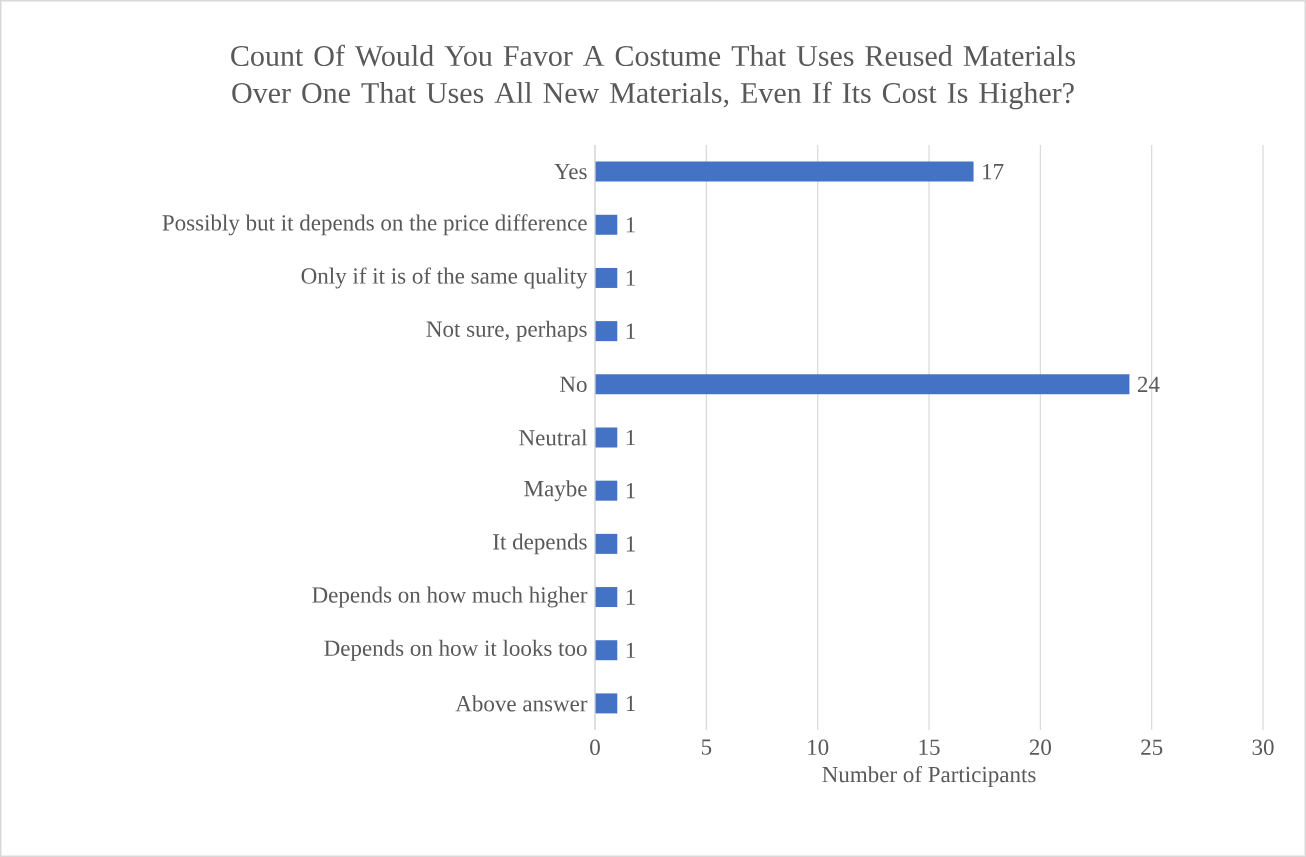 The height and width of the screenshot is (857, 1306). Describe the element at coordinates (706, 747) in the screenshot. I see `x-tick-label: 5` at that location.